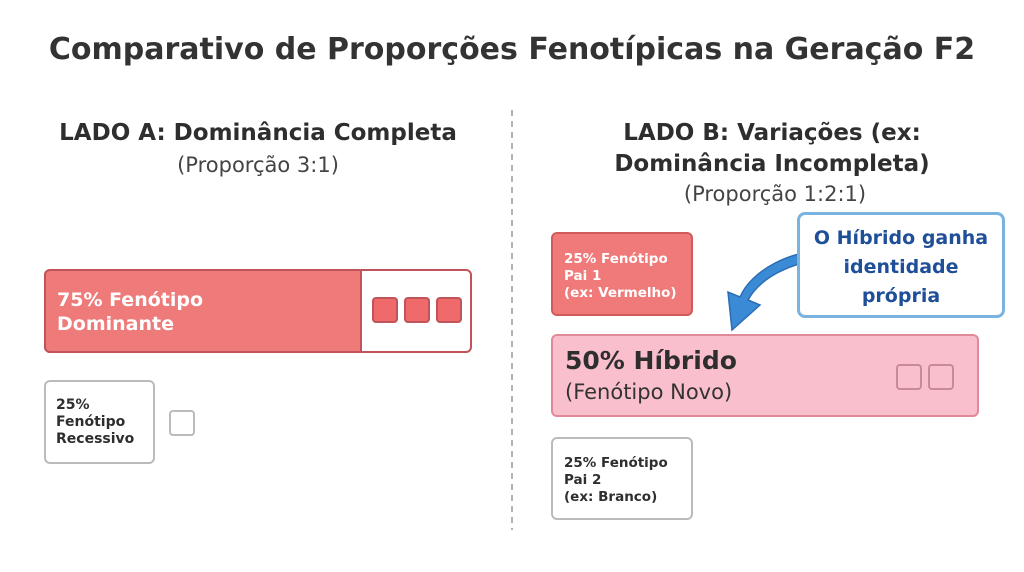  I want to click on label-line: Fenótipo, so click(91, 422).